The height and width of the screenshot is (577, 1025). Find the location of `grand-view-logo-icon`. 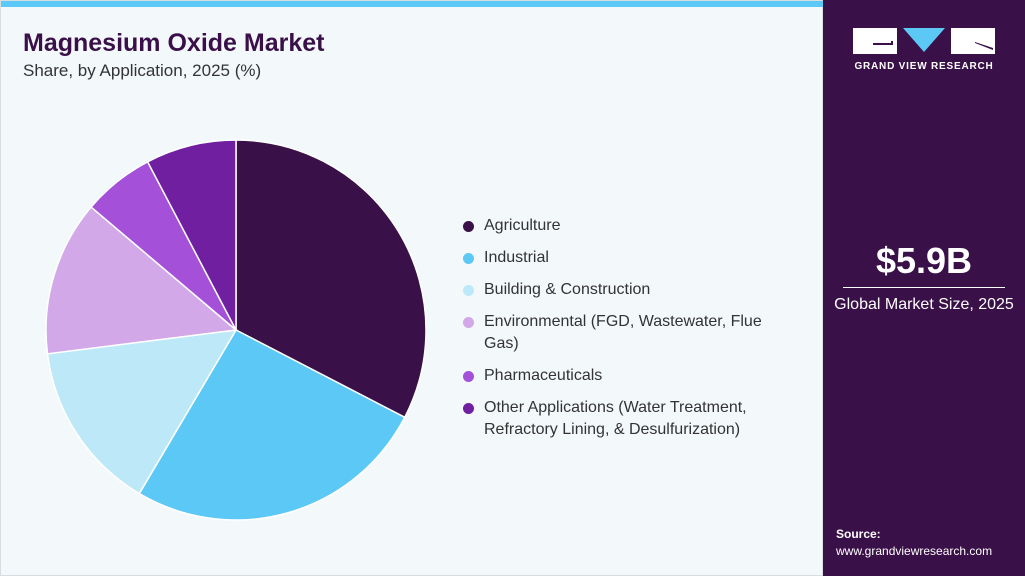

grand-view-logo-icon is located at coordinates (924, 41).